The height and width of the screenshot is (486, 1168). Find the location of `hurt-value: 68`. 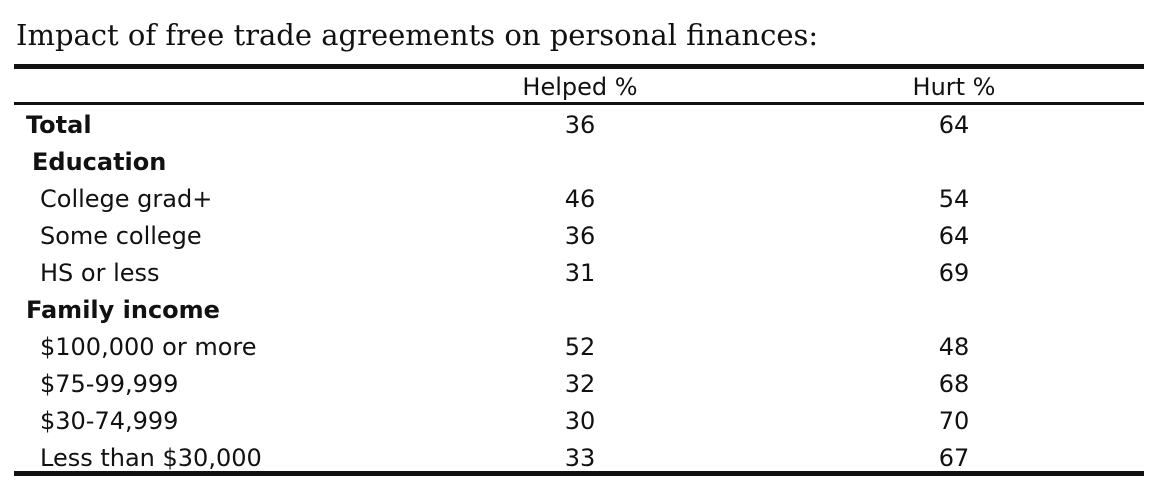

hurt-value: 68 is located at coordinates (954, 384).